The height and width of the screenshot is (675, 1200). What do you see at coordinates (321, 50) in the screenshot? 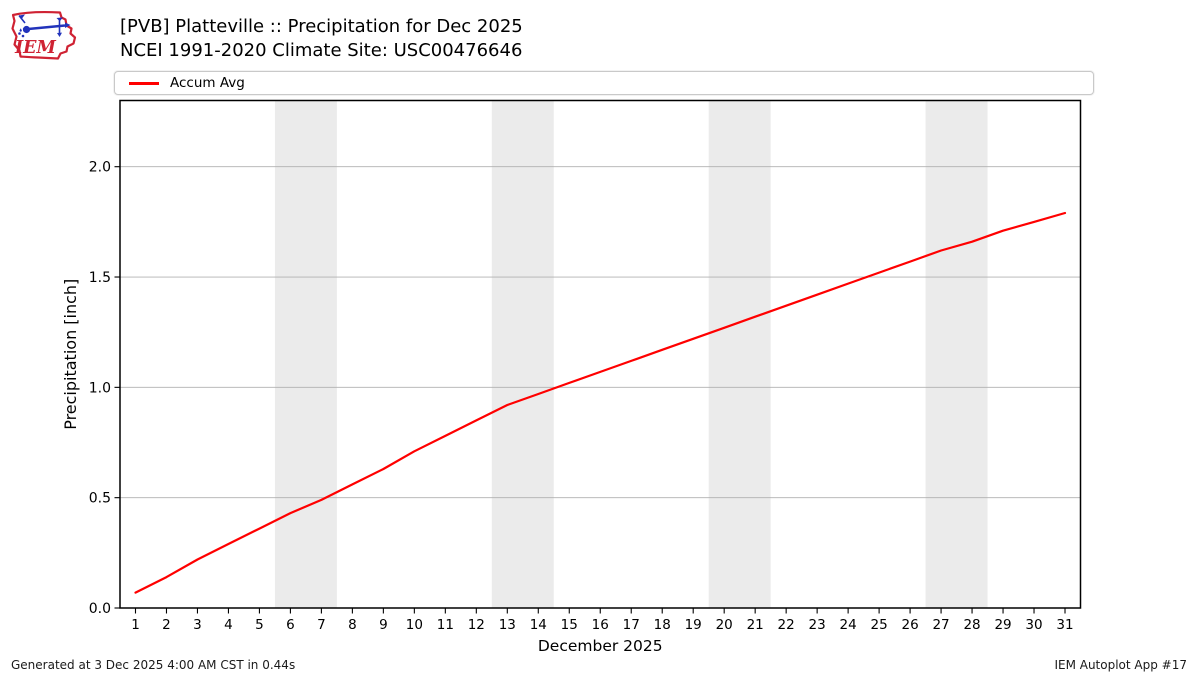
I see `chart-subtitle: NCEI 1991-2020 Climate Site: USC00476646` at bounding box center [321, 50].